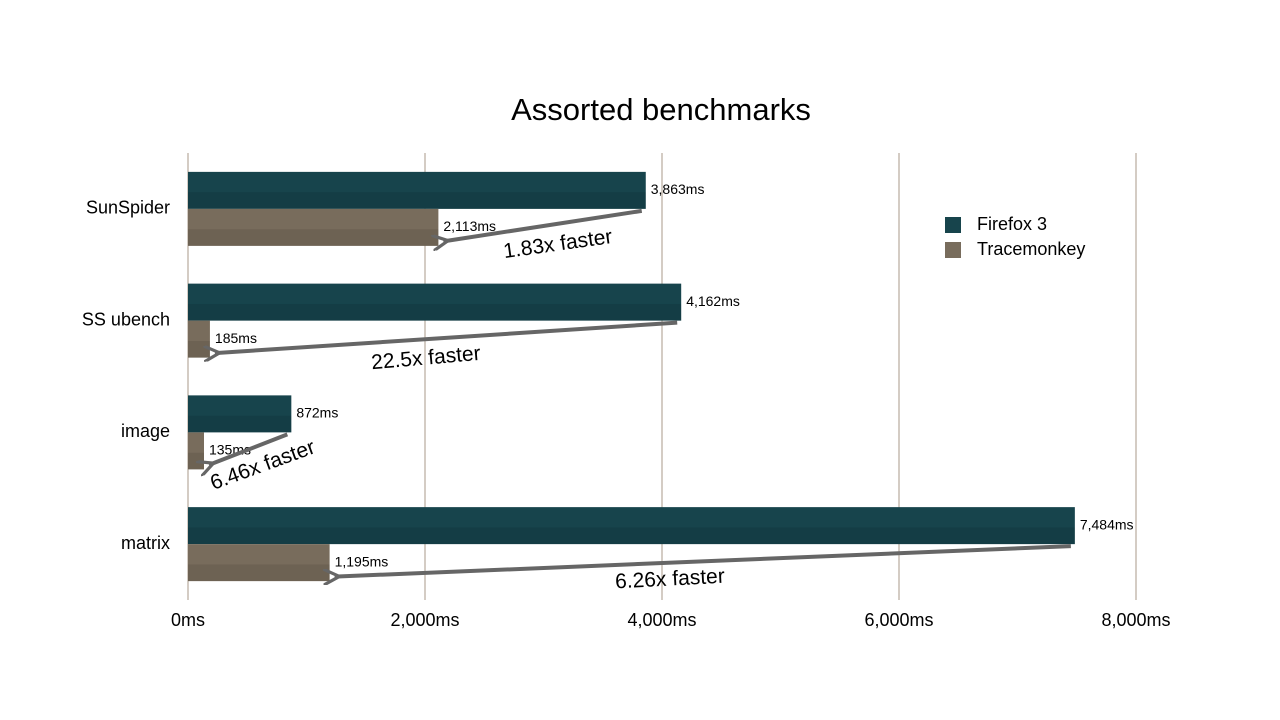  I want to click on x-tick-label: 6,000ms, so click(898, 620).